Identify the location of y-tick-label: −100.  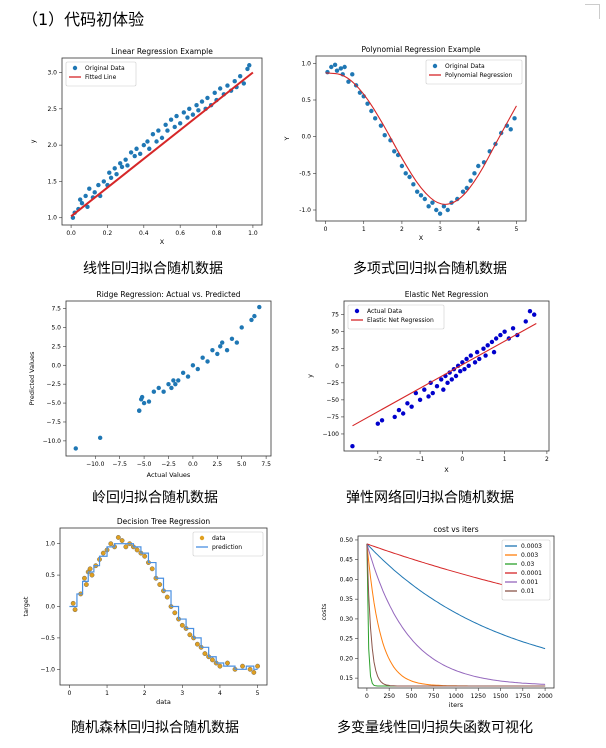
(331, 434).